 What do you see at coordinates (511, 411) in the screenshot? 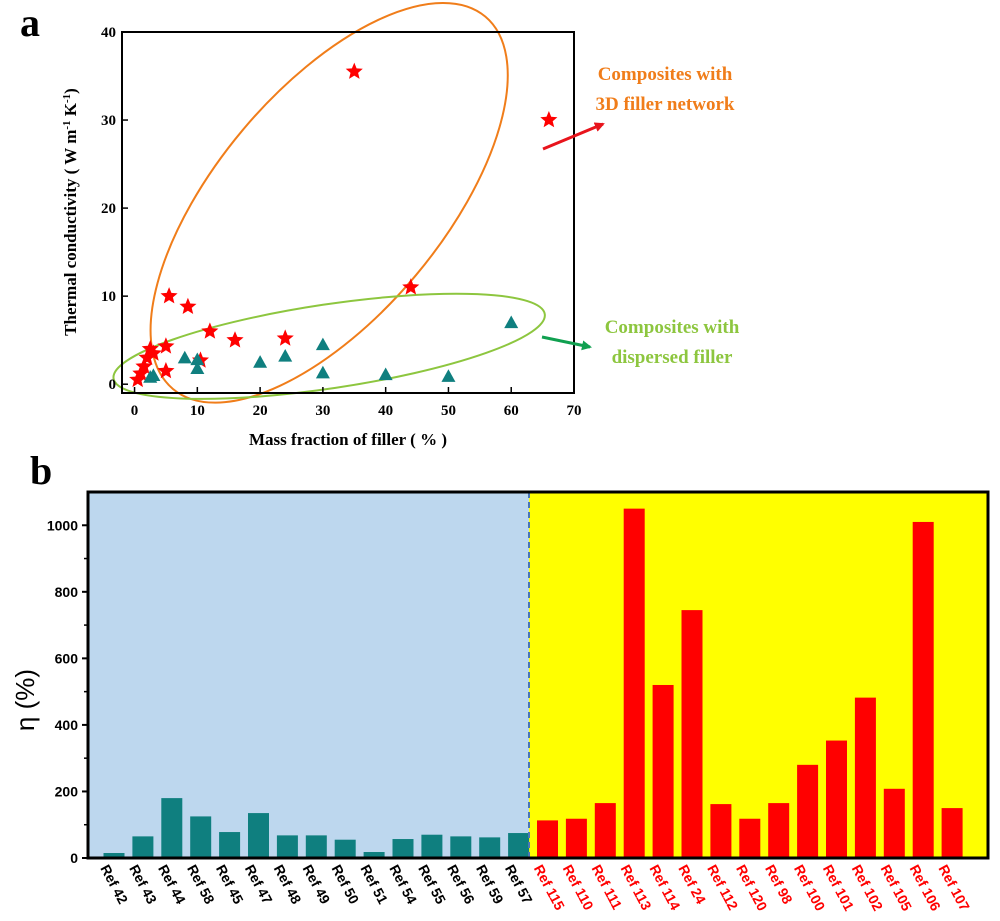
I see `x-tick-label-a: 60` at bounding box center [511, 411].